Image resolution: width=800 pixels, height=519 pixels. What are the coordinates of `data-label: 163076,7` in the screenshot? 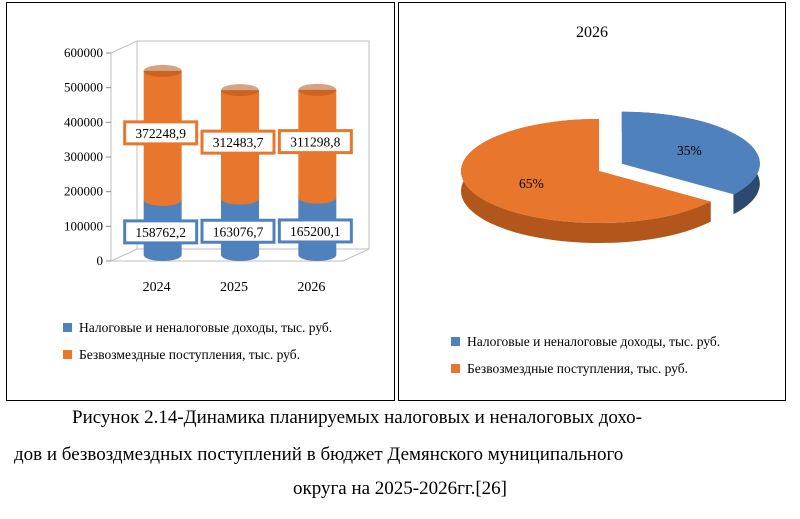 It's located at (238, 231).